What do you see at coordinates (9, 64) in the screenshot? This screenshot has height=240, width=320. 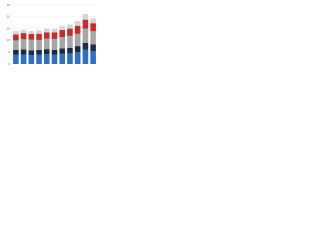 I see `y-tick-label: 0` at bounding box center [9, 64].